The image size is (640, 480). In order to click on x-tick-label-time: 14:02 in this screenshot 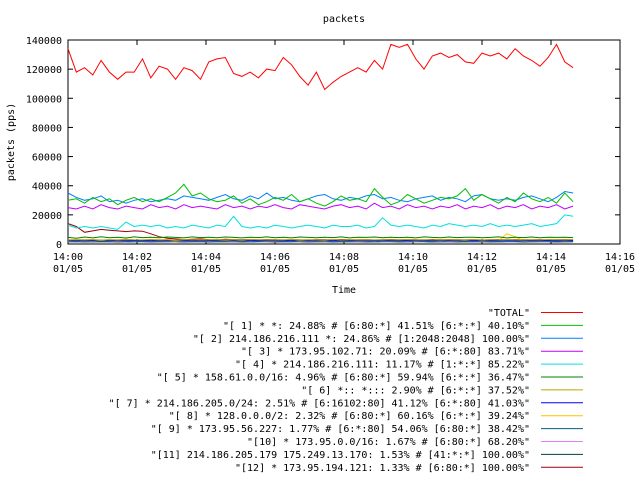, I will do `click(137, 257)`.